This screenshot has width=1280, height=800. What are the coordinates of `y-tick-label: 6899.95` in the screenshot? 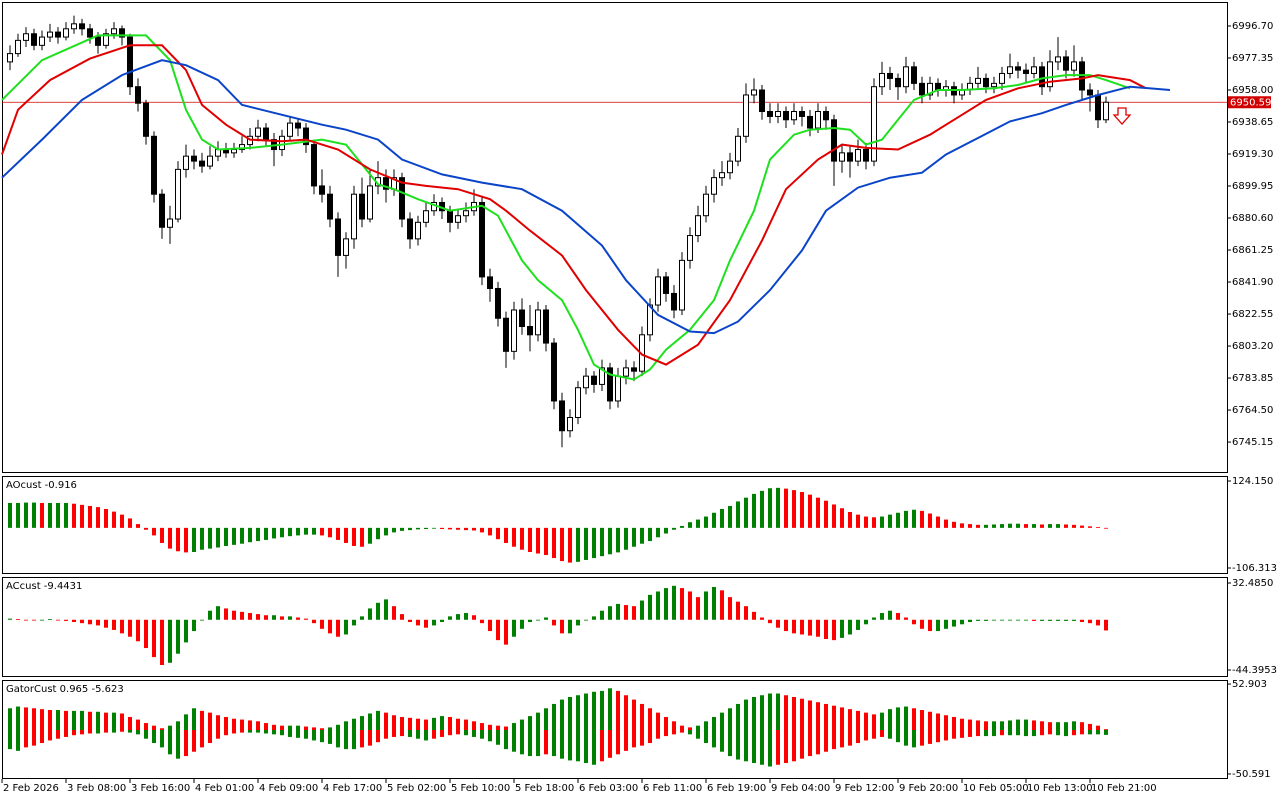 It's located at (1252, 186).